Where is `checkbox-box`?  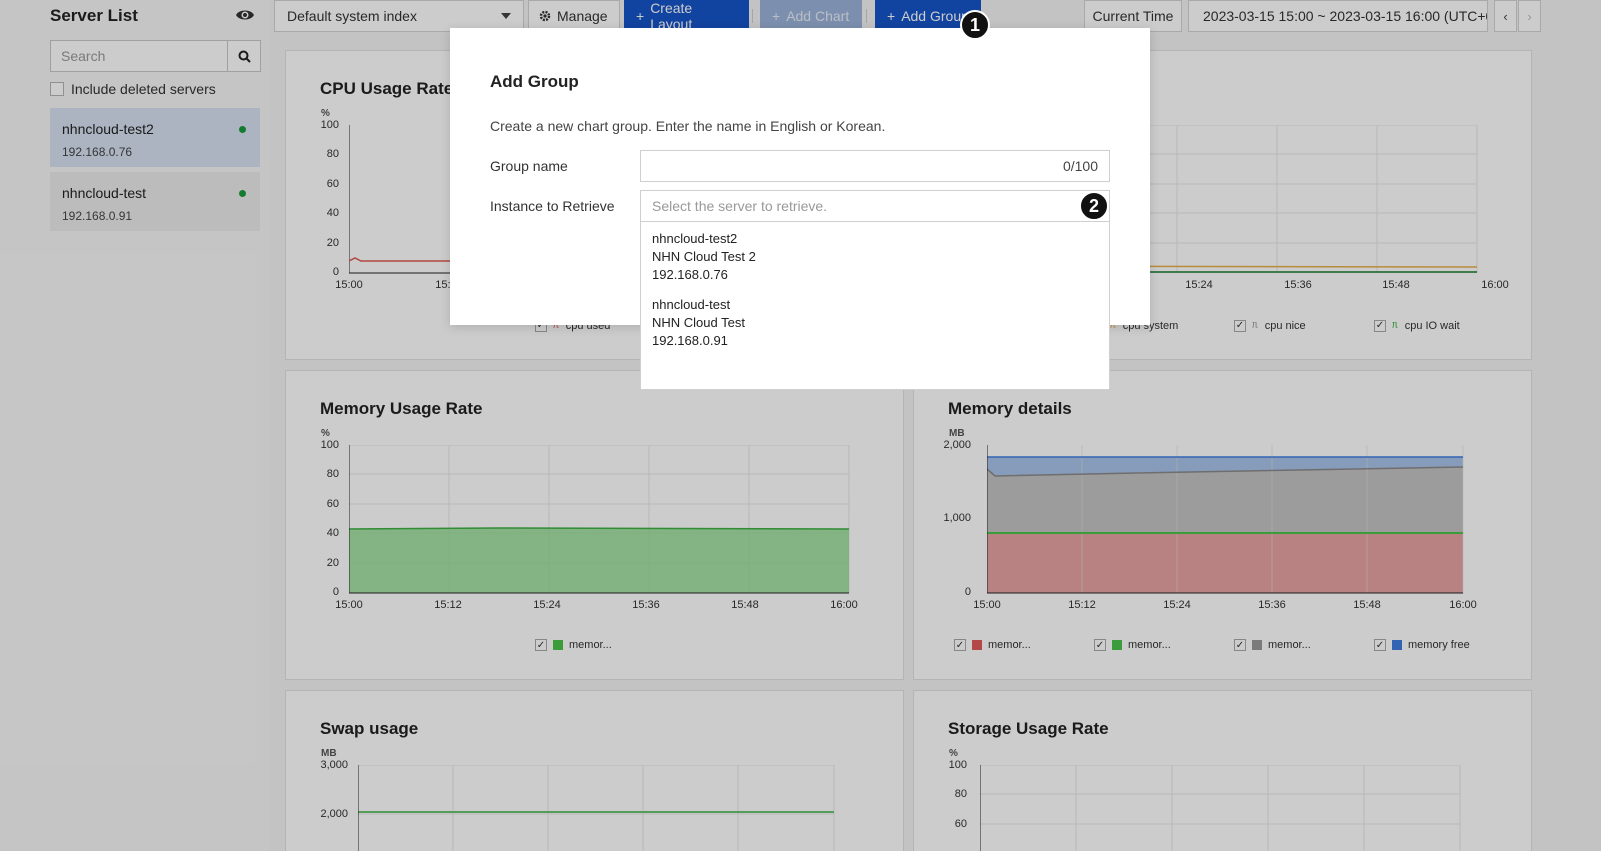
checkbox-box is located at coordinates (57, 89).